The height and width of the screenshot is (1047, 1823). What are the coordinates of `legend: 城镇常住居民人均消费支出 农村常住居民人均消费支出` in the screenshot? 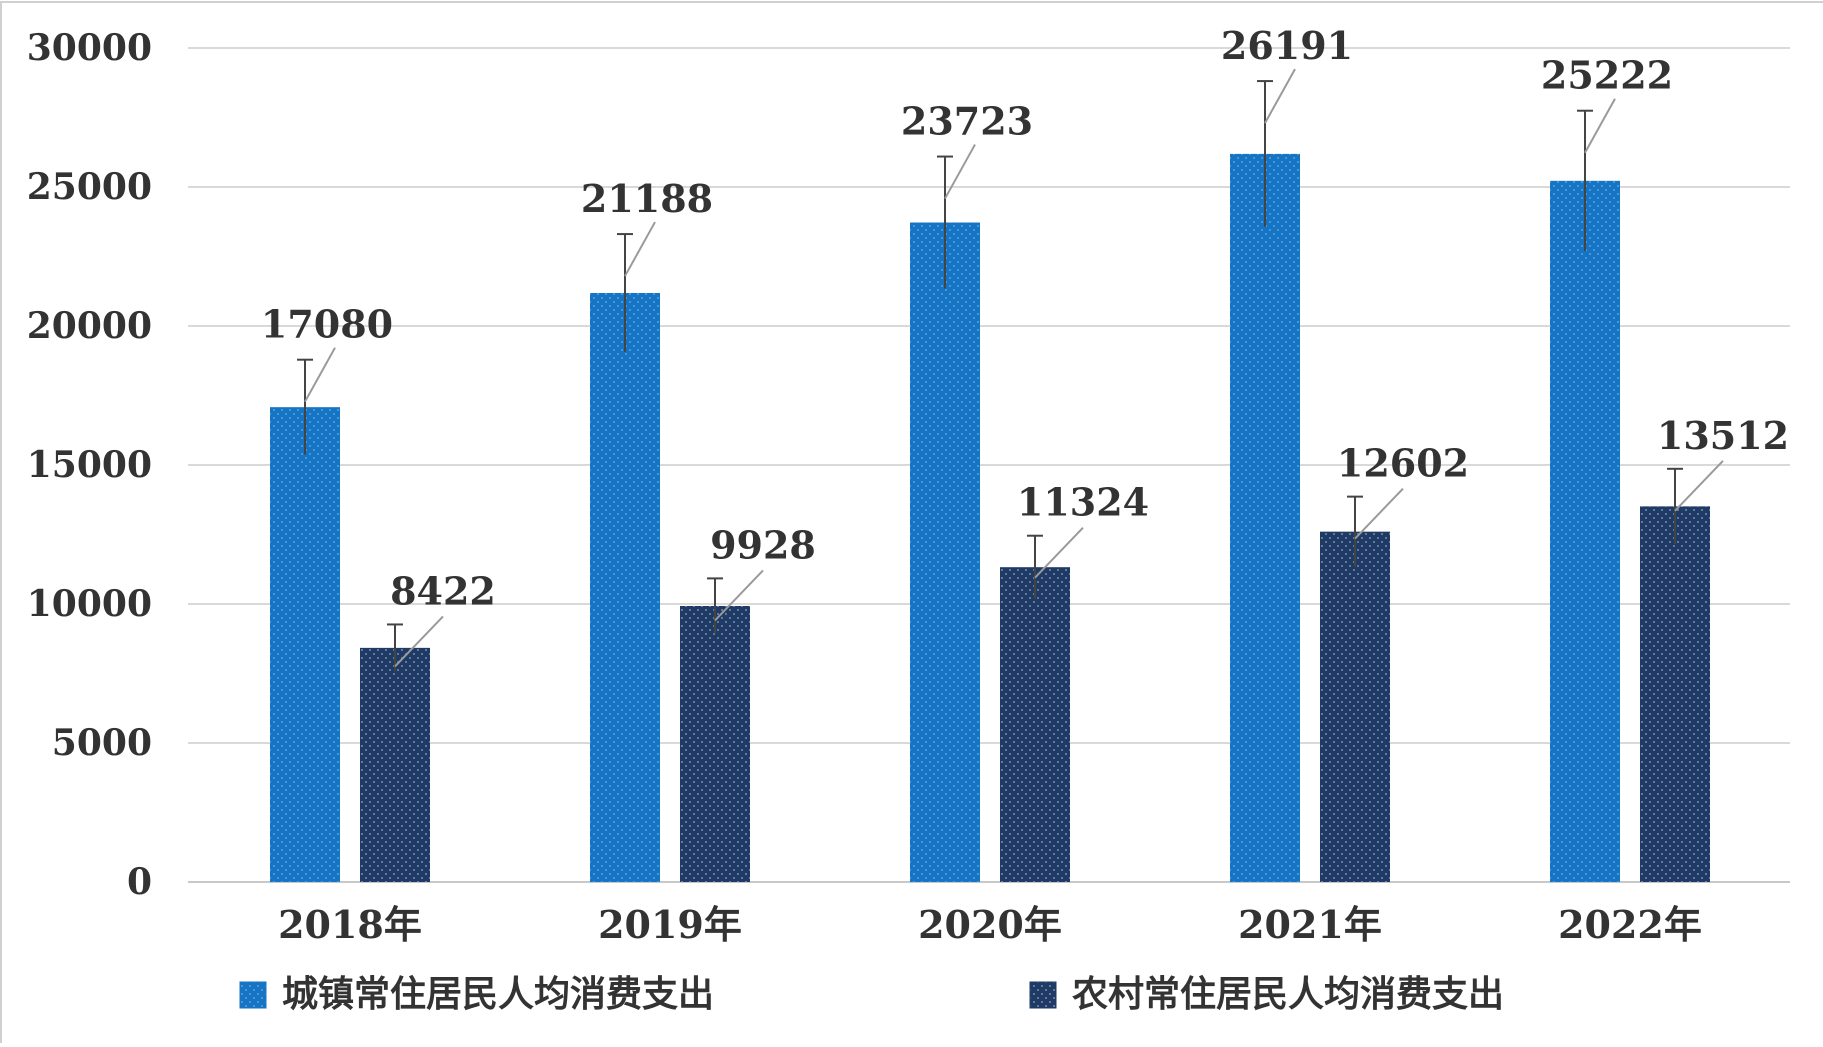 It's located at (871, 994).